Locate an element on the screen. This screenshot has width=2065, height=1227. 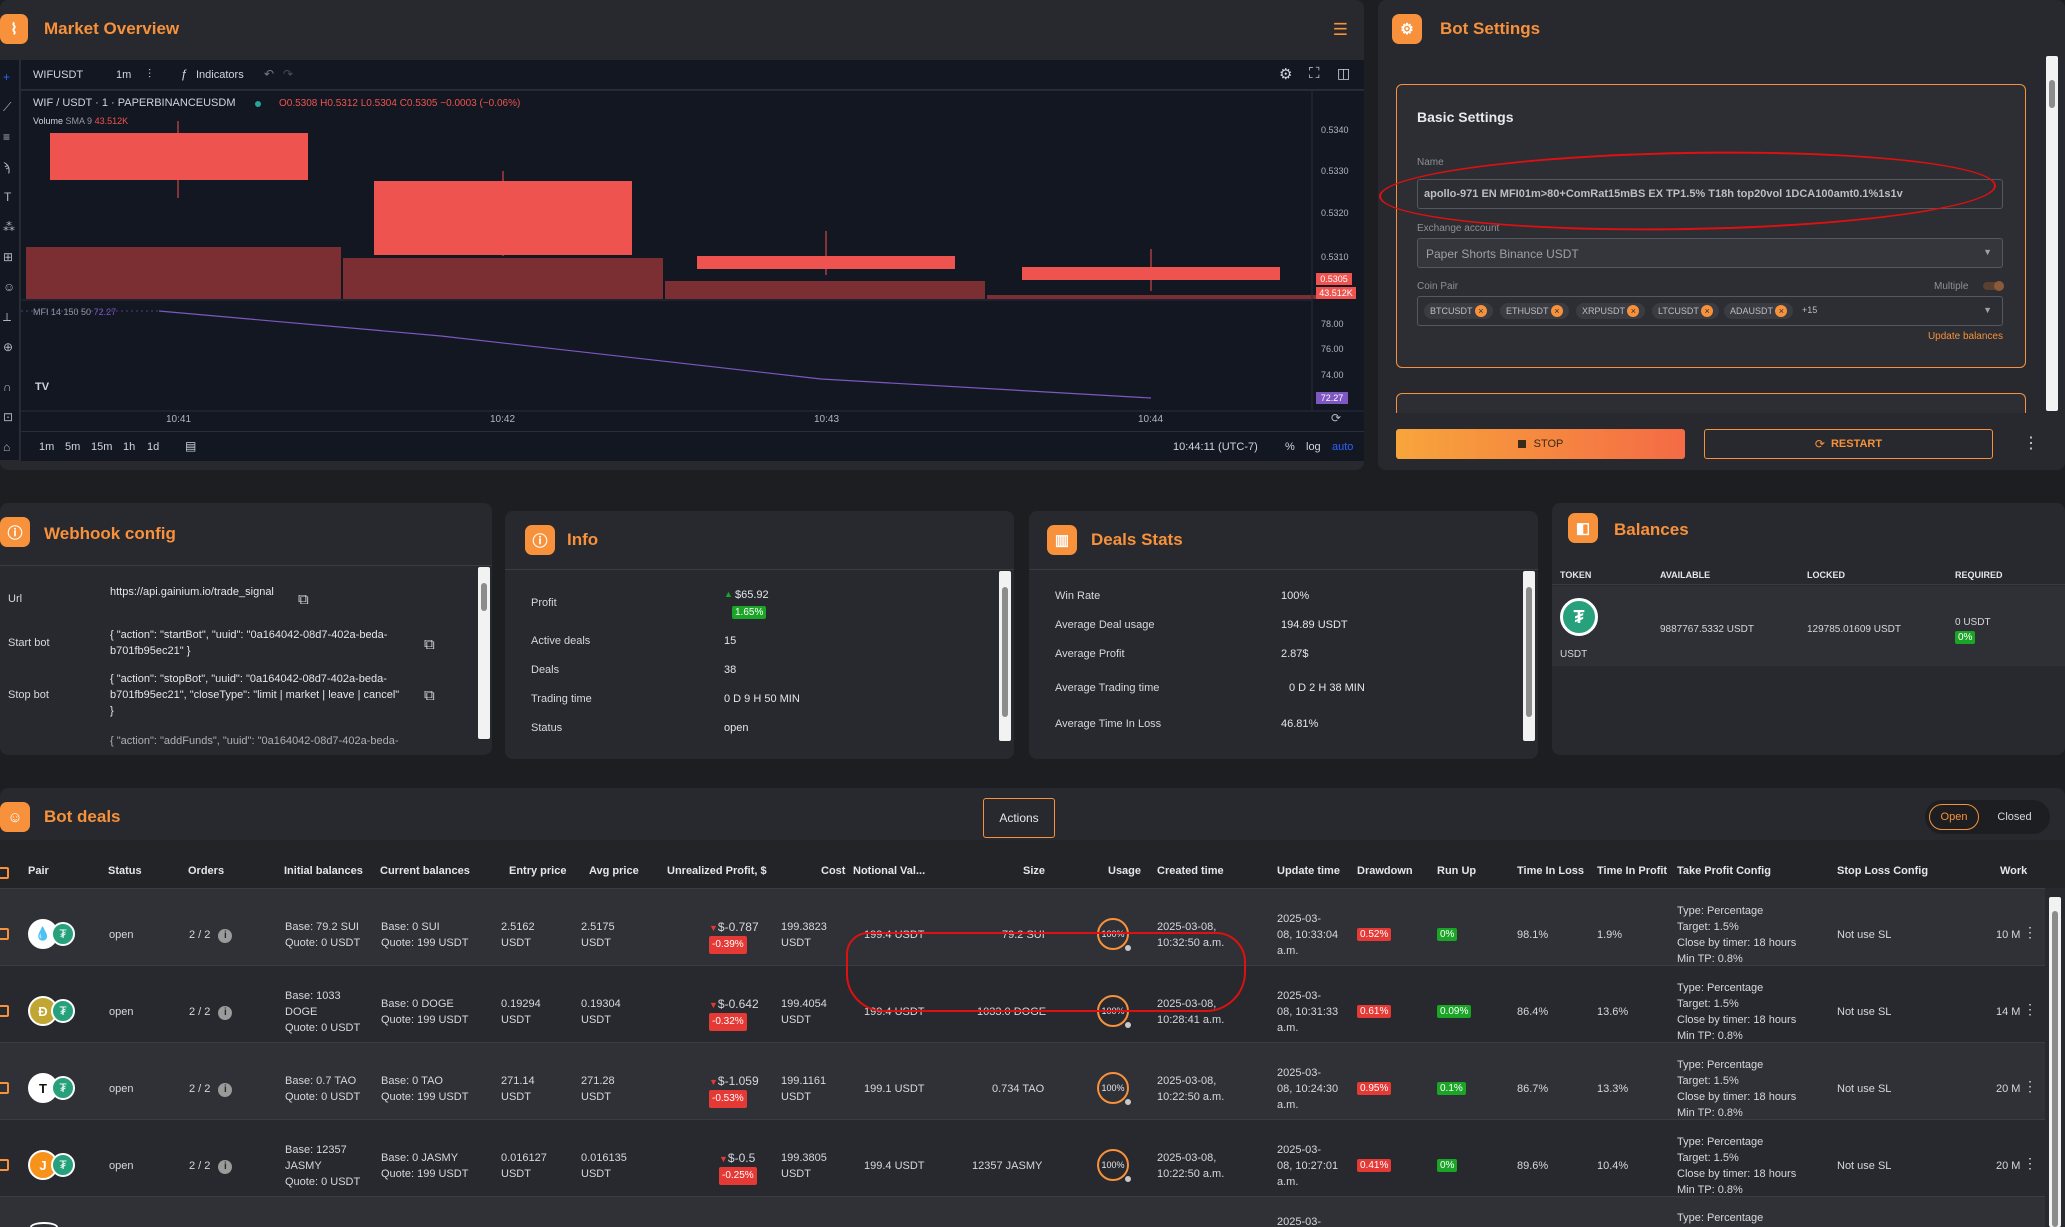
symbol-search: WIFUSDT is located at coordinates (58, 75).